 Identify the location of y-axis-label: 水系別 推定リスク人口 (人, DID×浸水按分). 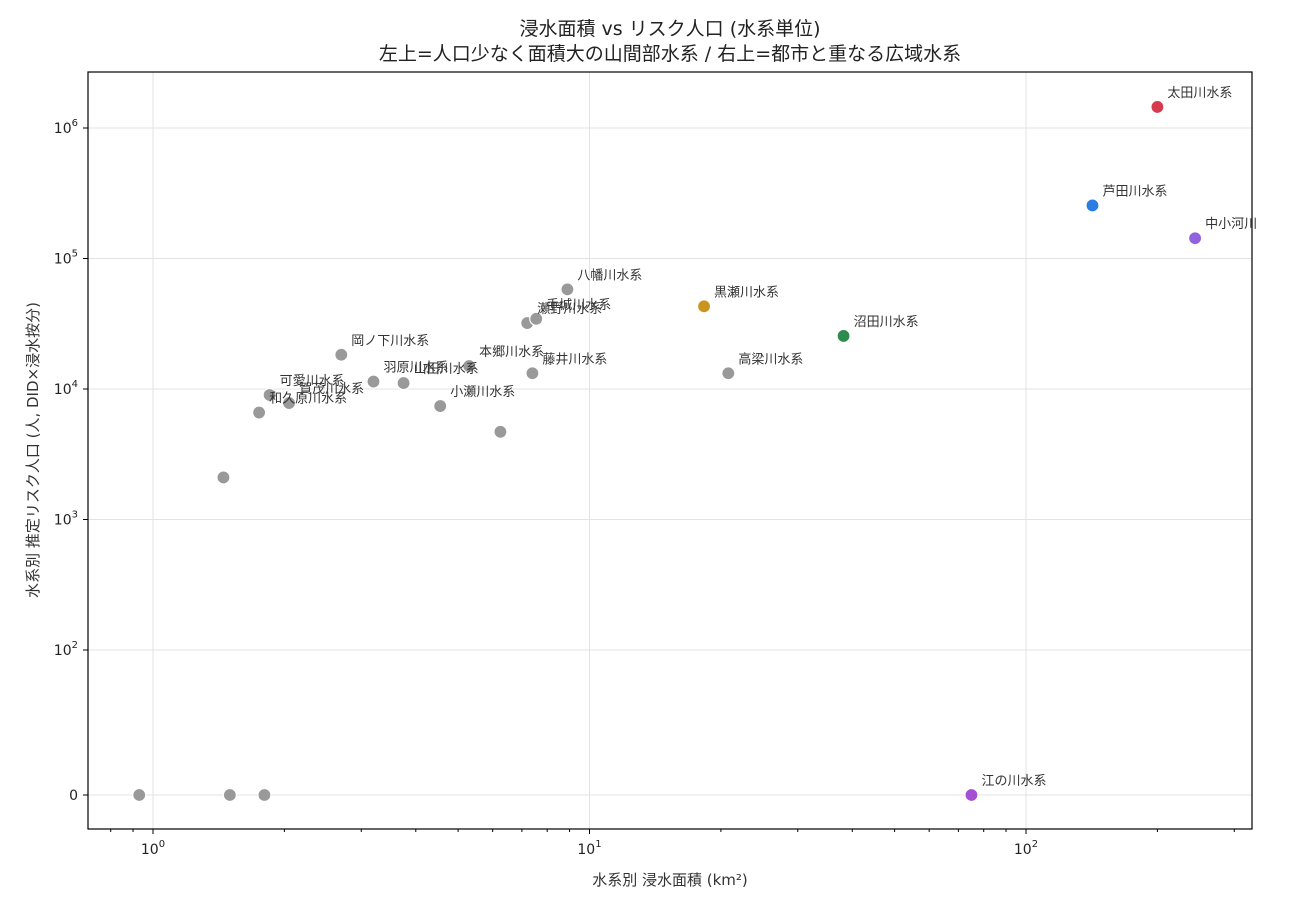
(33, 450).